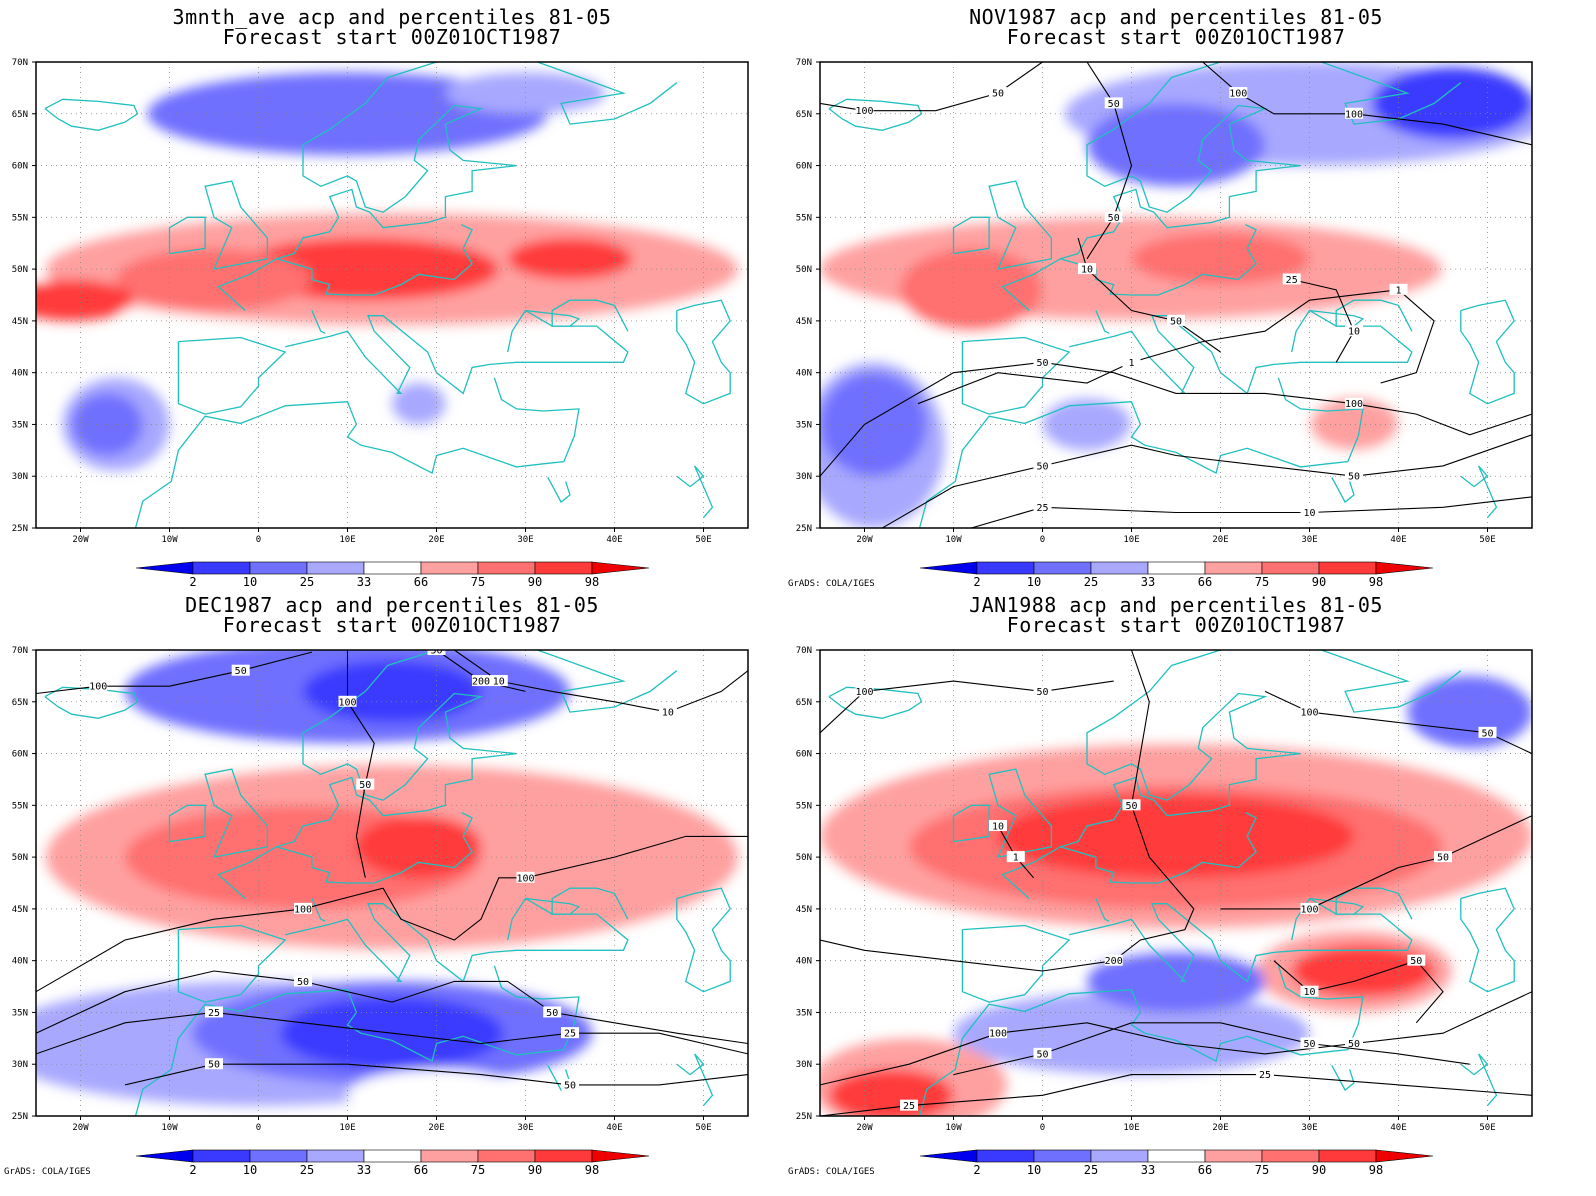 This screenshot has height=1196, width=1596. Describe the element at coordinates (804, 115) in the screenshot. I see `y-tick-label: 65N` at that location.